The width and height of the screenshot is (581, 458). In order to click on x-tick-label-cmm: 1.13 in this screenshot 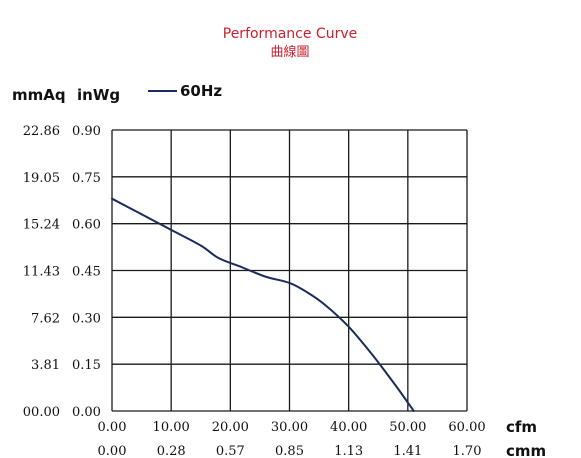, I will do `click(348, 451)`.